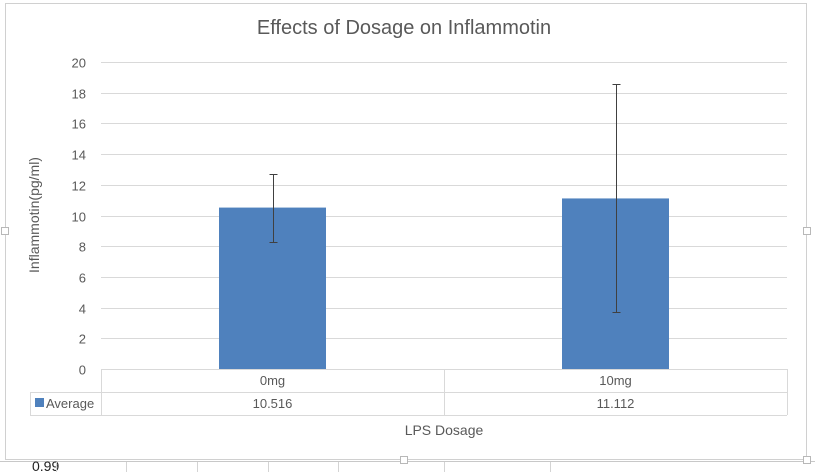  Describe the element at coordinates (807, 231) in the screenshot. I see `resize-handle-right` at that location.